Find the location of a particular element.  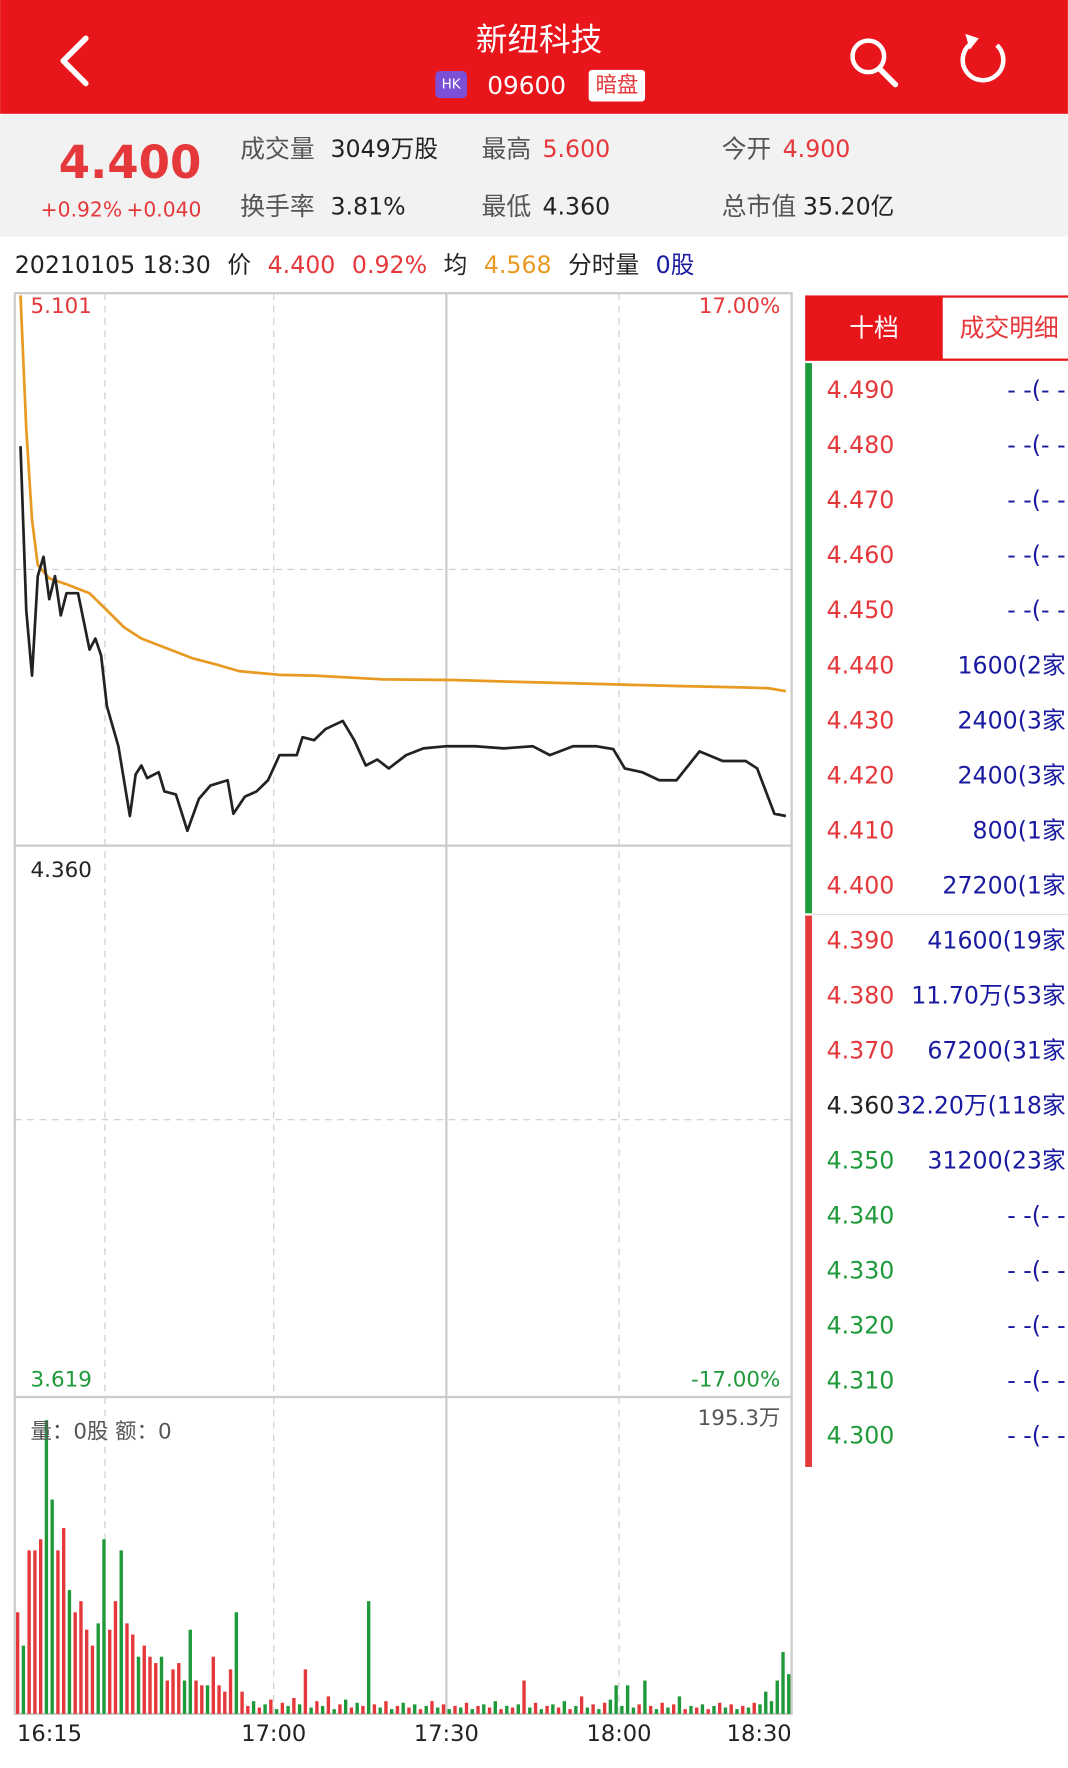

book-price: 4.440 is located at coordinates (861, 665).